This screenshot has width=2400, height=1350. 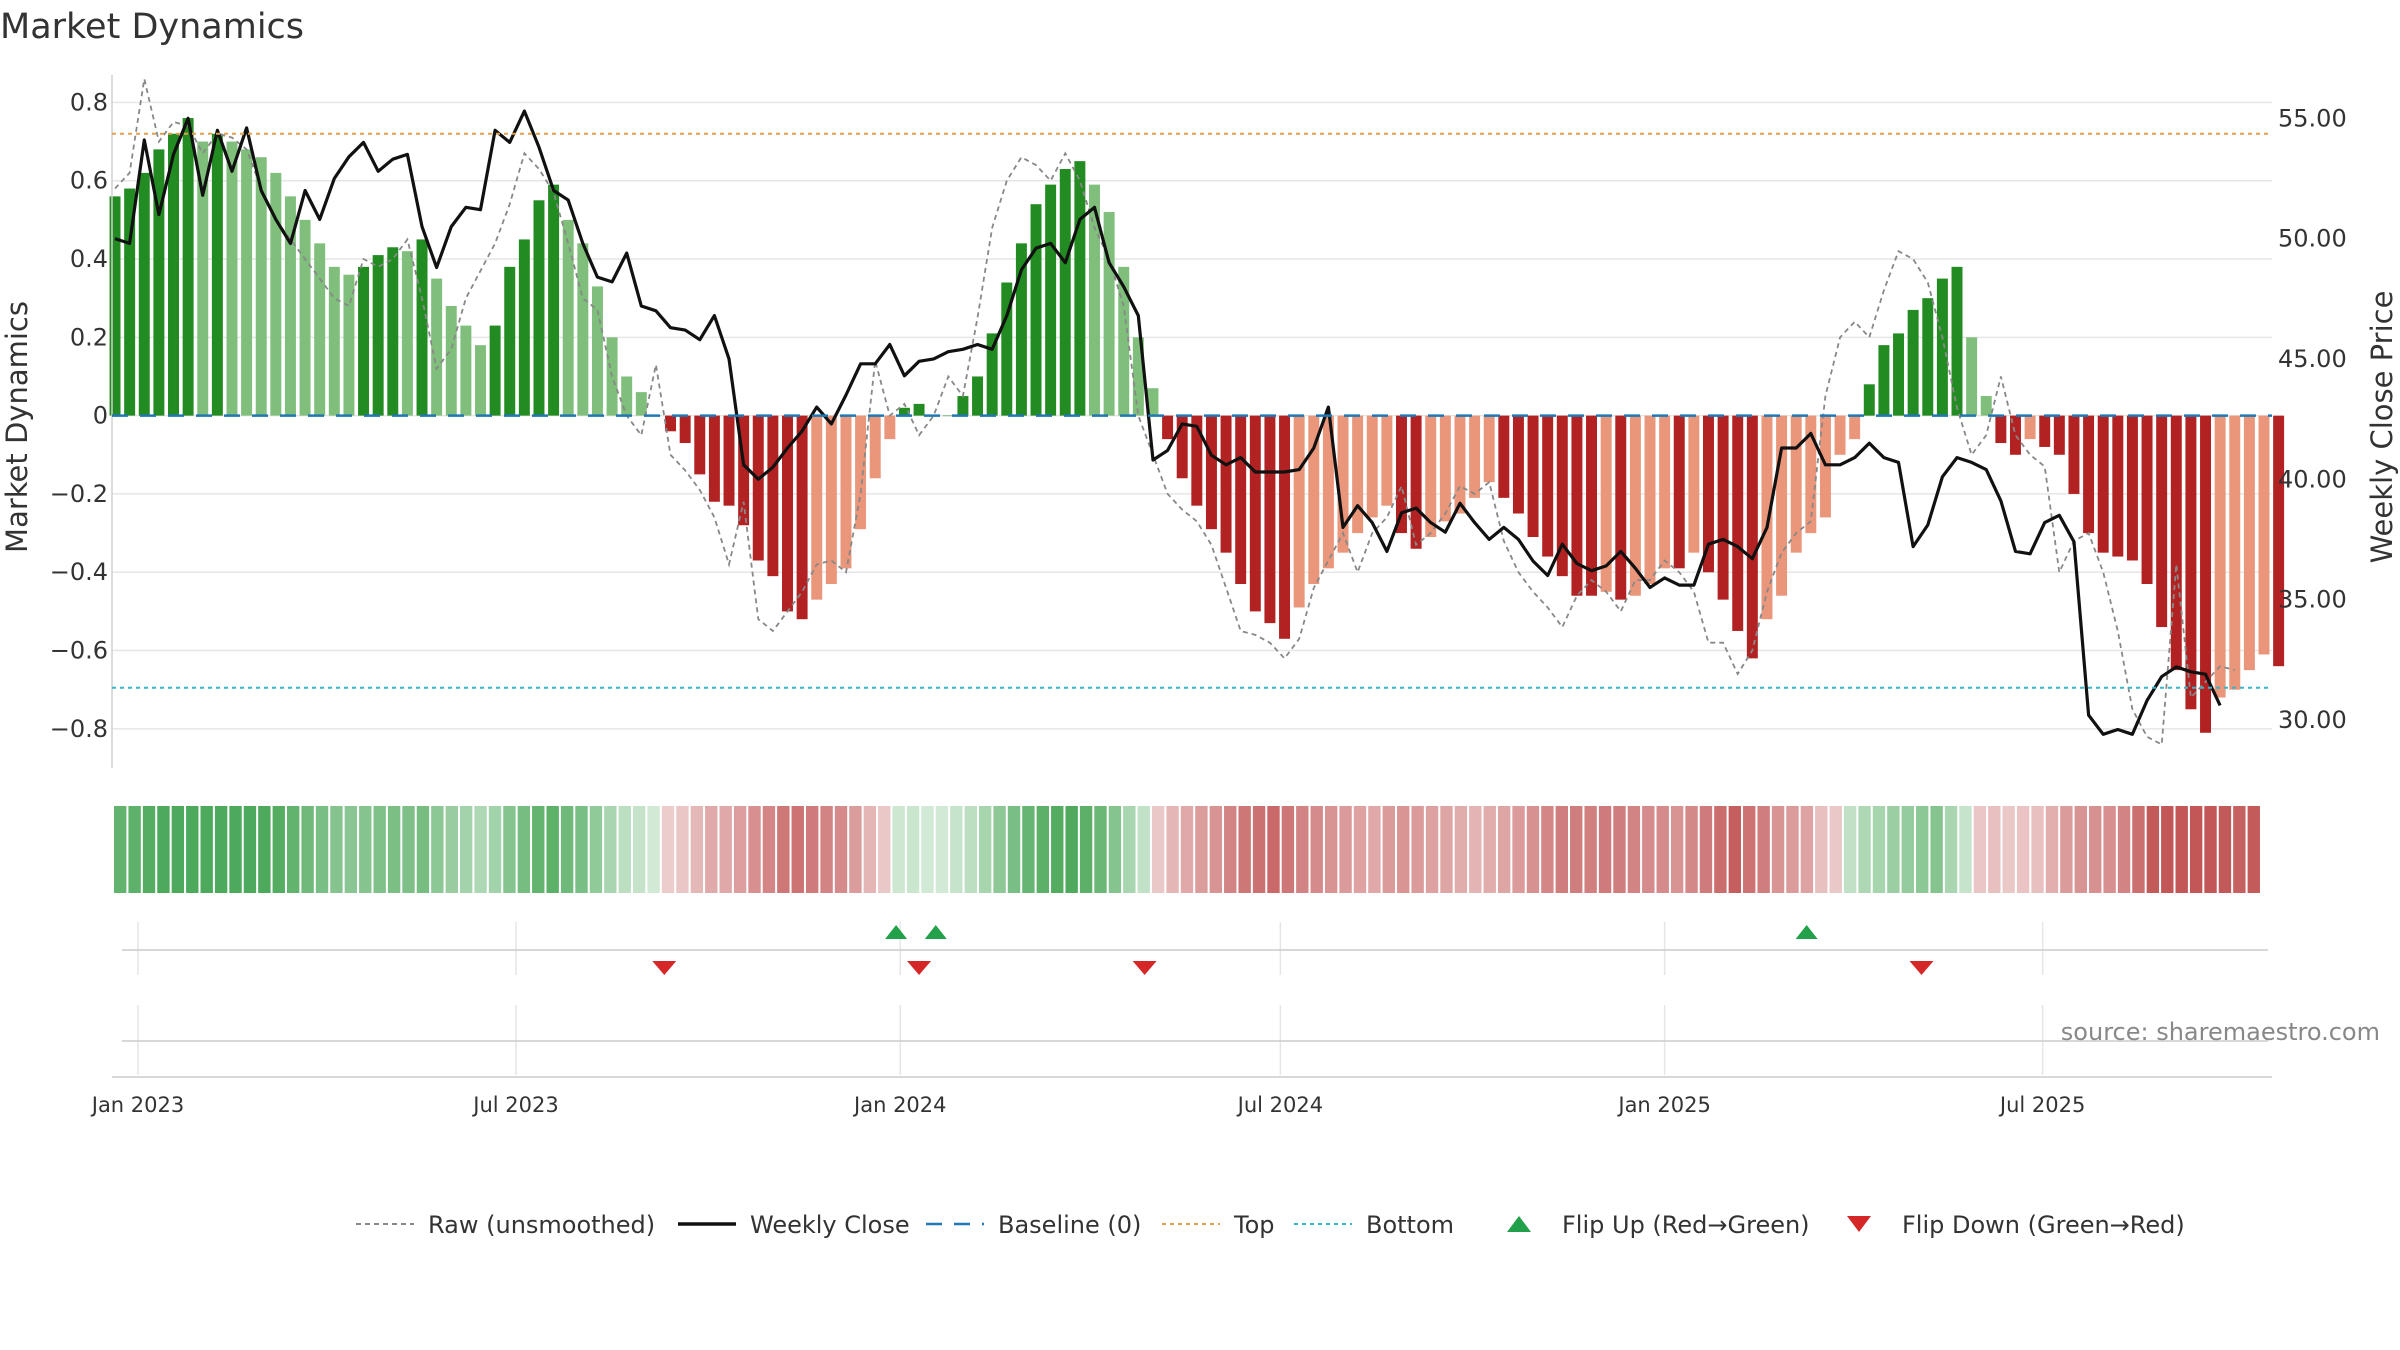 I want to click on x-gridlines, so click(x=1090, y=998).